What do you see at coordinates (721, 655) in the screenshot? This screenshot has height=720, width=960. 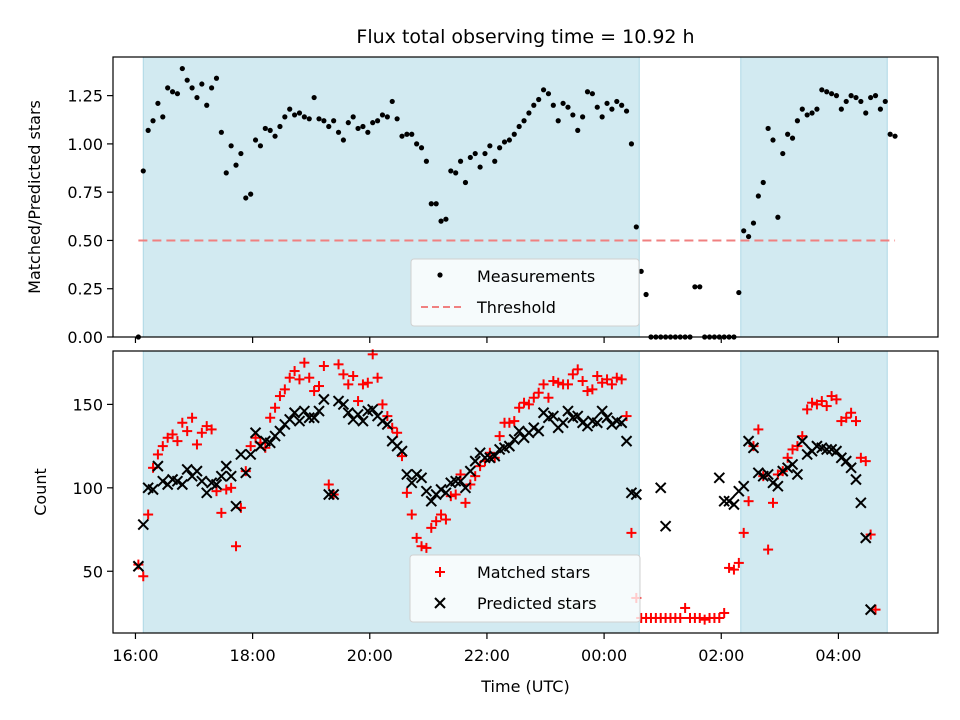 I see `x-tick-label: 02:00` at bounding box center [721, 655].